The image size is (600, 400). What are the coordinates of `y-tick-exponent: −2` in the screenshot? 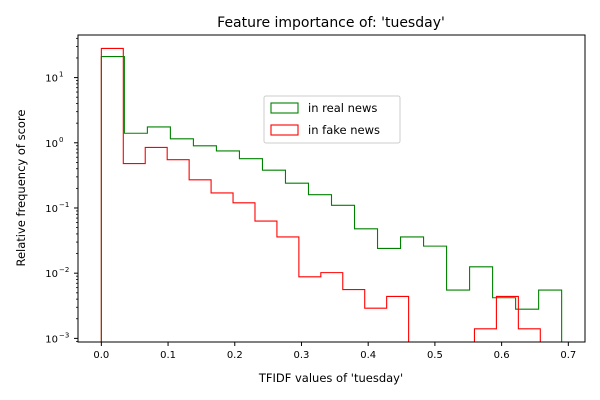 It's located at (64, 270).